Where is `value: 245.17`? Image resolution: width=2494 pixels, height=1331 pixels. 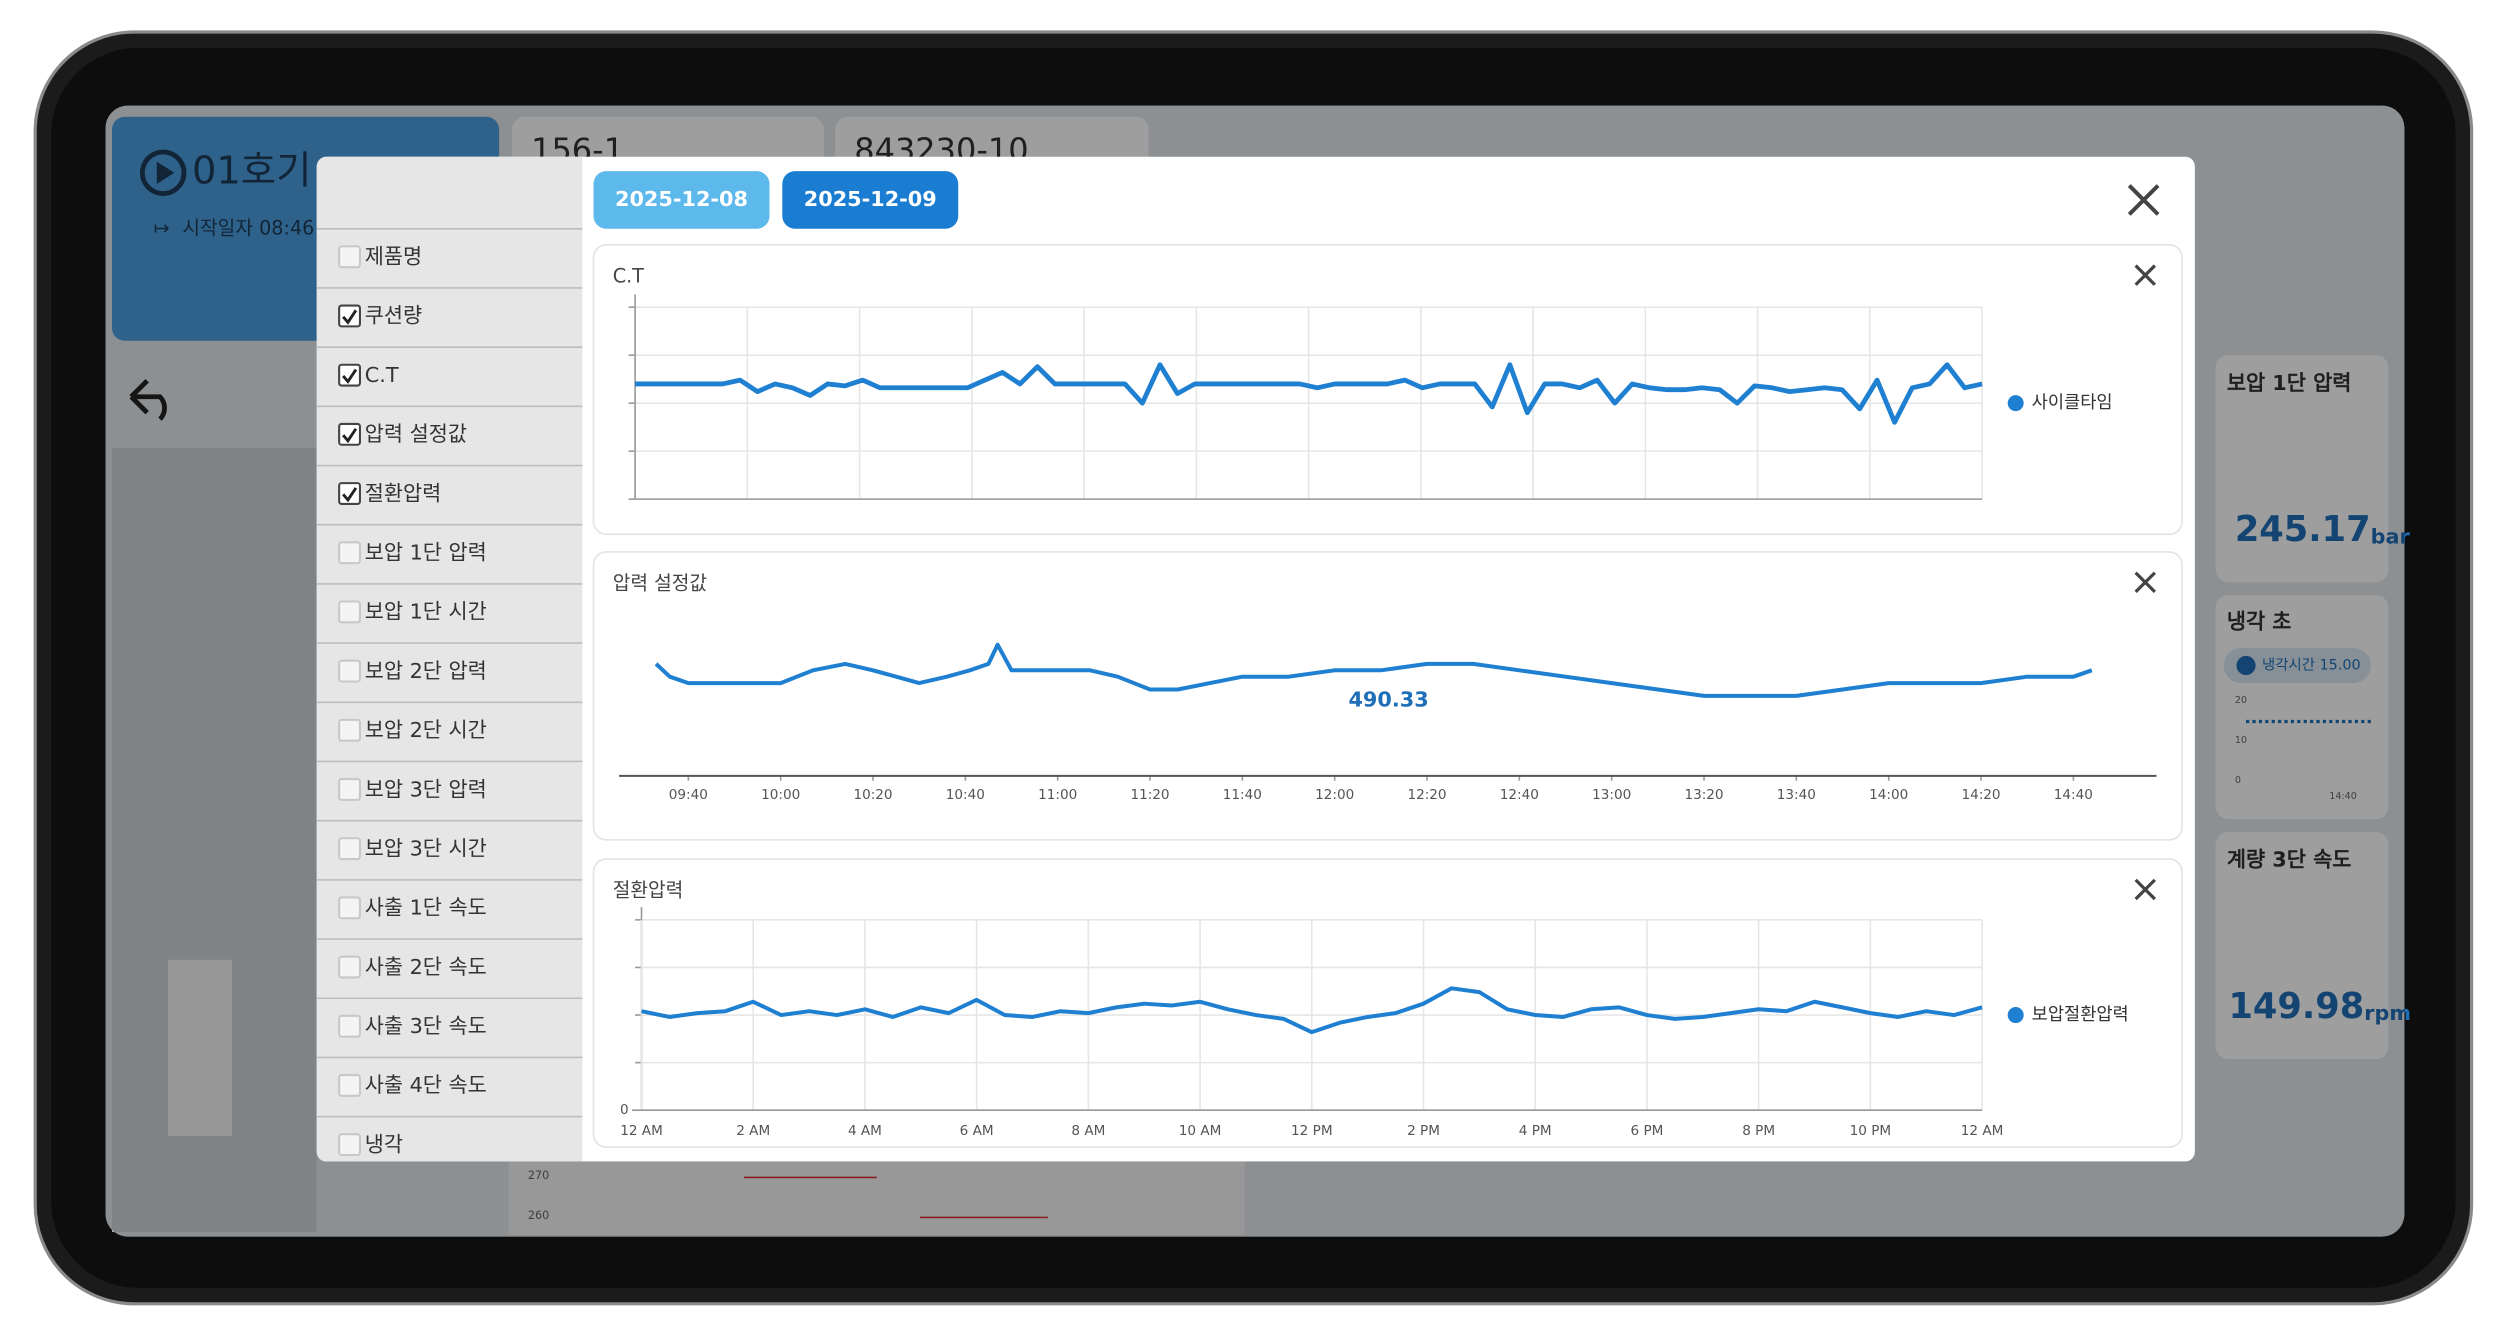
value: 245.17 is located at coordinates (2303, 529).